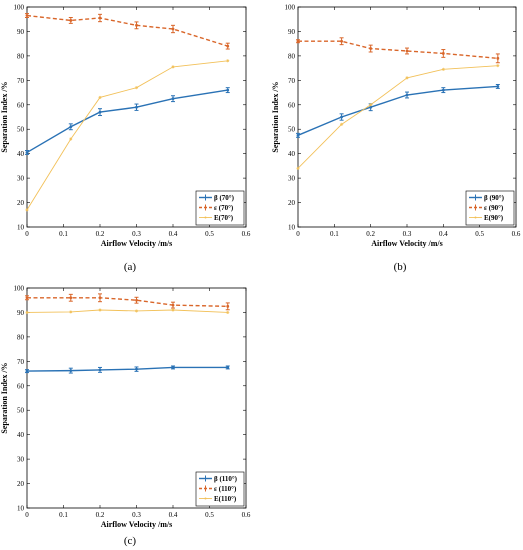 The image size is (523, 550). What do you see at coordinates (130, 541) in the screenshot?
I see `panel-letter: (c)` at bounding box center [130, 541].